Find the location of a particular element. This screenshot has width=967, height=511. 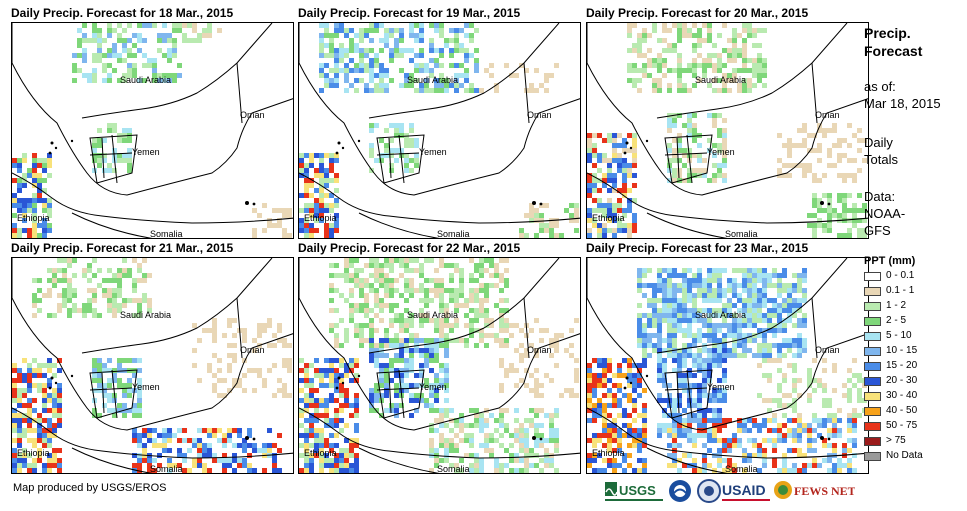

label-ethiopia: Ethiopia is located at coordinates (33, 218).